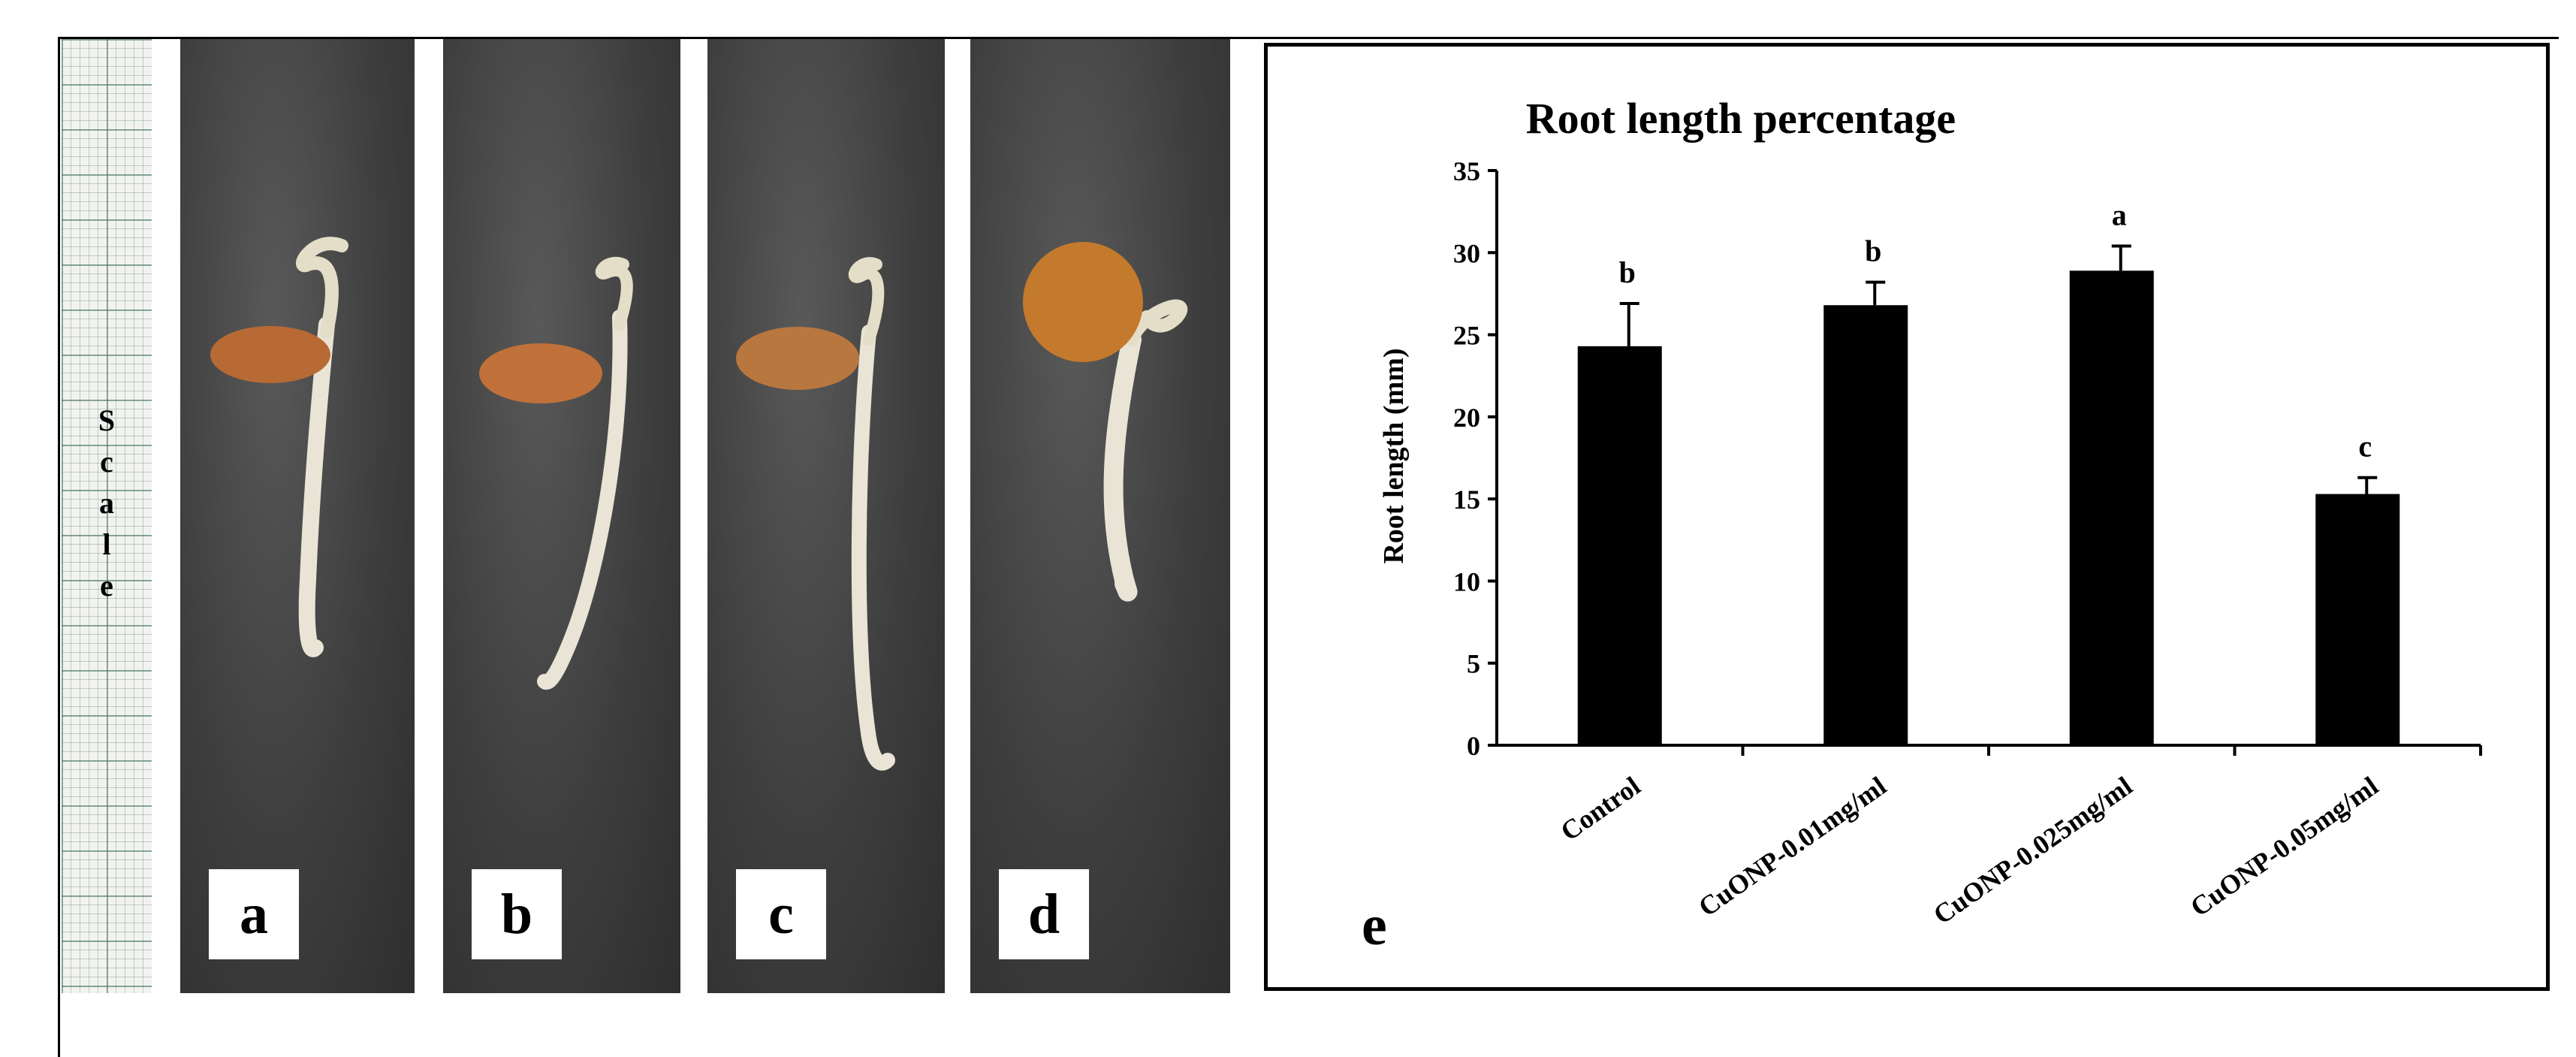  I want to click on seedling-c-image, so click(815, 514).